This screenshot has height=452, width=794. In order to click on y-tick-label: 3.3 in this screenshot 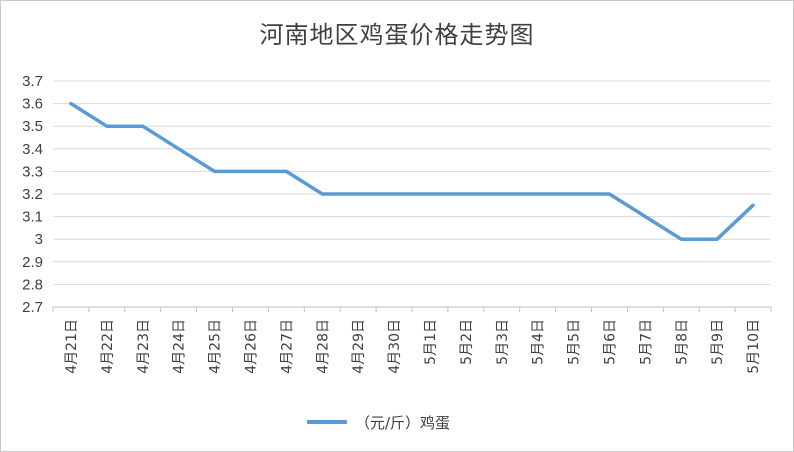, I will do `click(32, 171)`.